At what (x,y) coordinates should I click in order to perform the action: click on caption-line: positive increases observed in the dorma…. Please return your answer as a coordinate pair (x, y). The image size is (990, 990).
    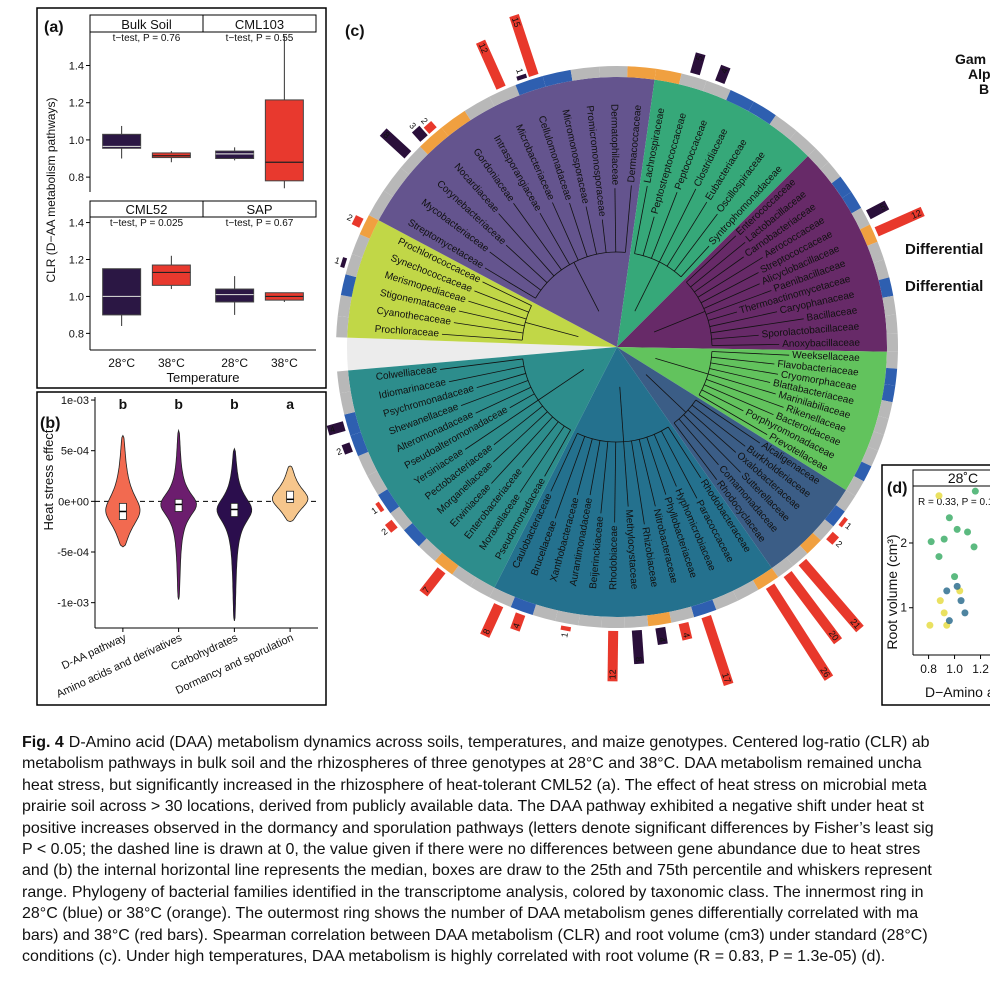
    Looking at the image, I should click on (478, 828).